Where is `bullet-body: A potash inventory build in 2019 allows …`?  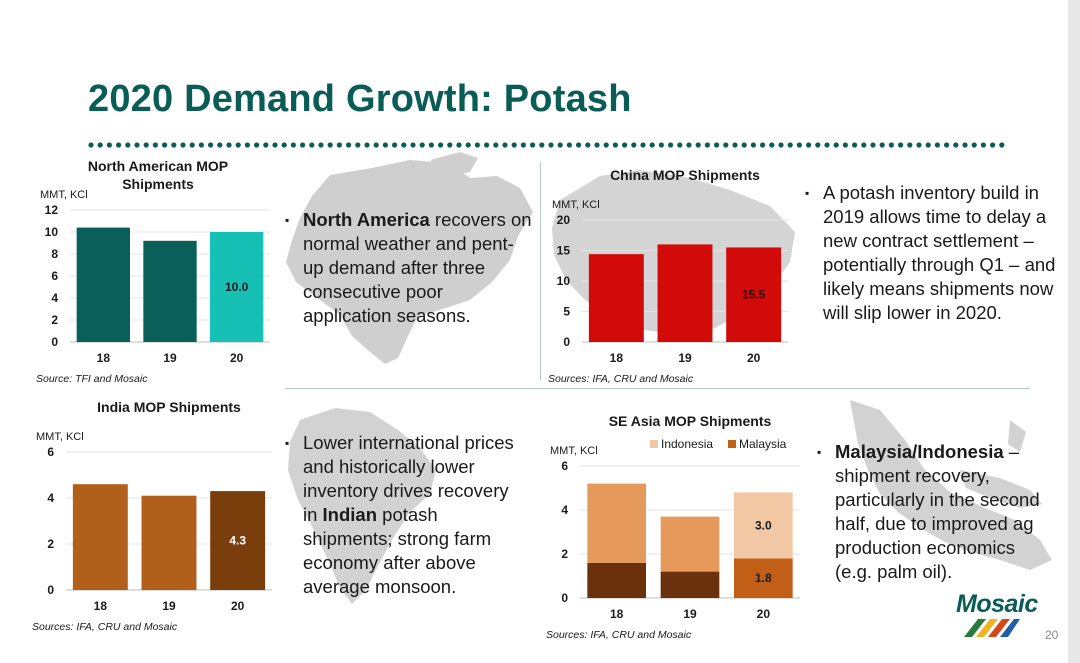
bullet-body: A potash inventory build in 2019 allows … is located at coordinates (939, 252).